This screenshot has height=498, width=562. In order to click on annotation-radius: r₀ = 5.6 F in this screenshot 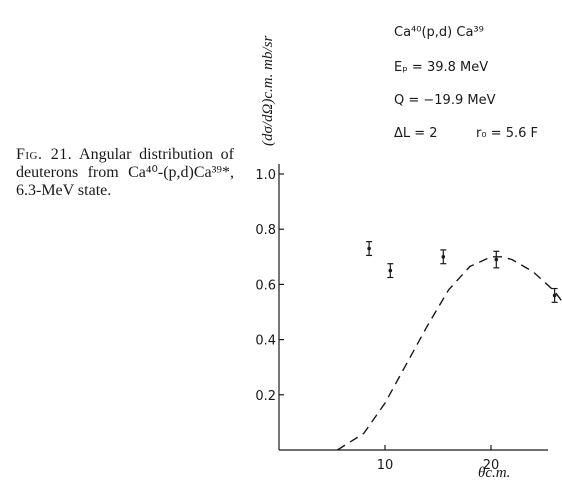, I will do `click(507, 133)`.